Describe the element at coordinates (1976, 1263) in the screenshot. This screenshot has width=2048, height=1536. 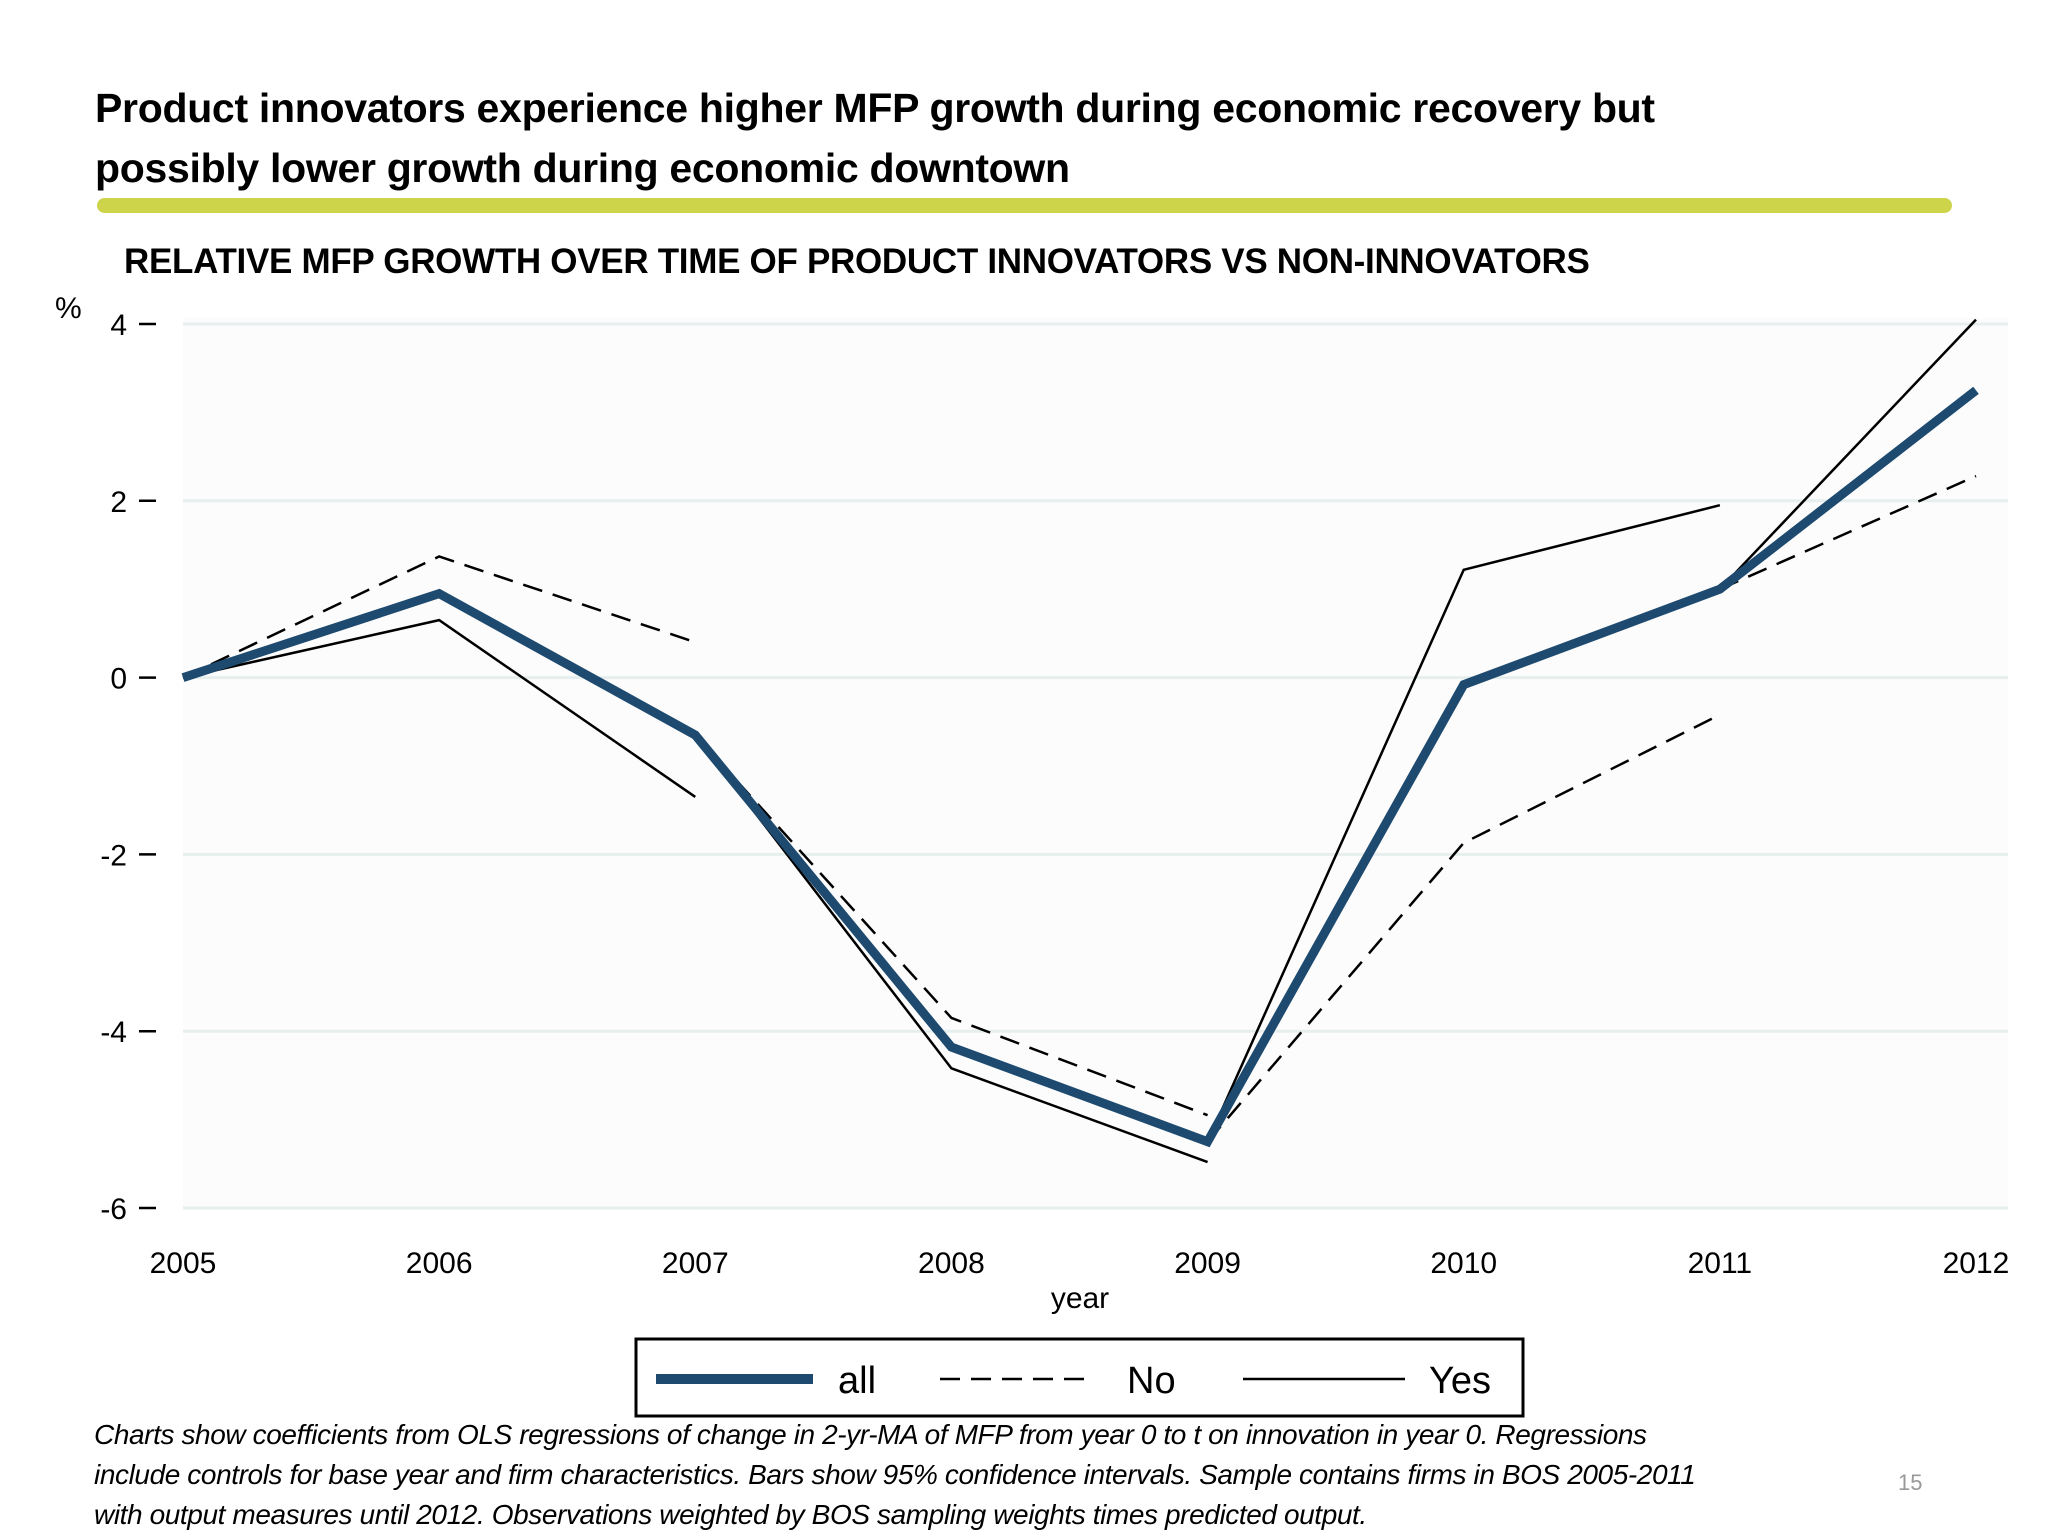
I see `x-tick-label: 2012` at that location.